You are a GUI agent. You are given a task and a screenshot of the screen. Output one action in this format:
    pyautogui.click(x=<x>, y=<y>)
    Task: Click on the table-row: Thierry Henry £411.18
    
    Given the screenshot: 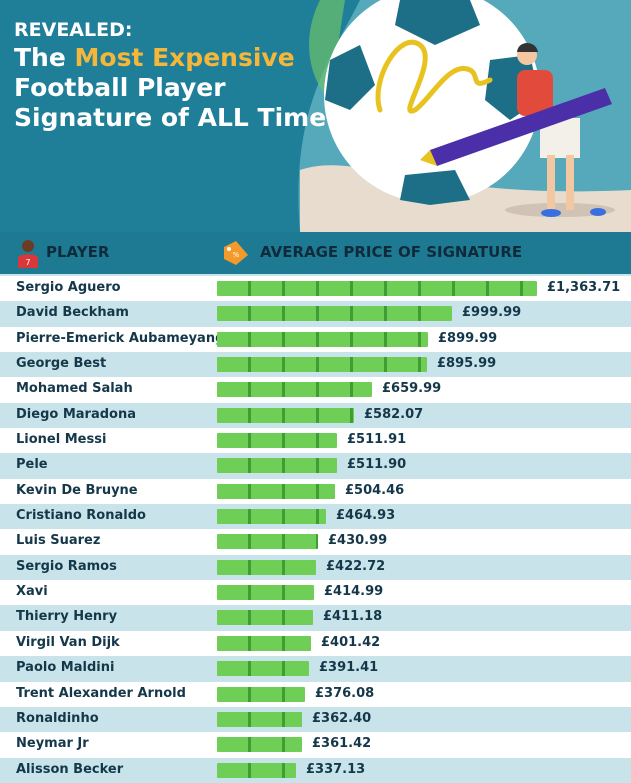 What is the action you would take?
    pyautogui.click(x=315, y=618)
    